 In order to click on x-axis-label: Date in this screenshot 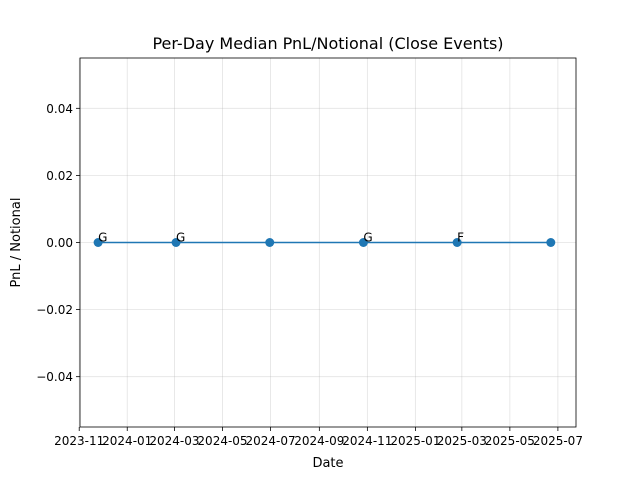, I will do `click(327, 463)`.